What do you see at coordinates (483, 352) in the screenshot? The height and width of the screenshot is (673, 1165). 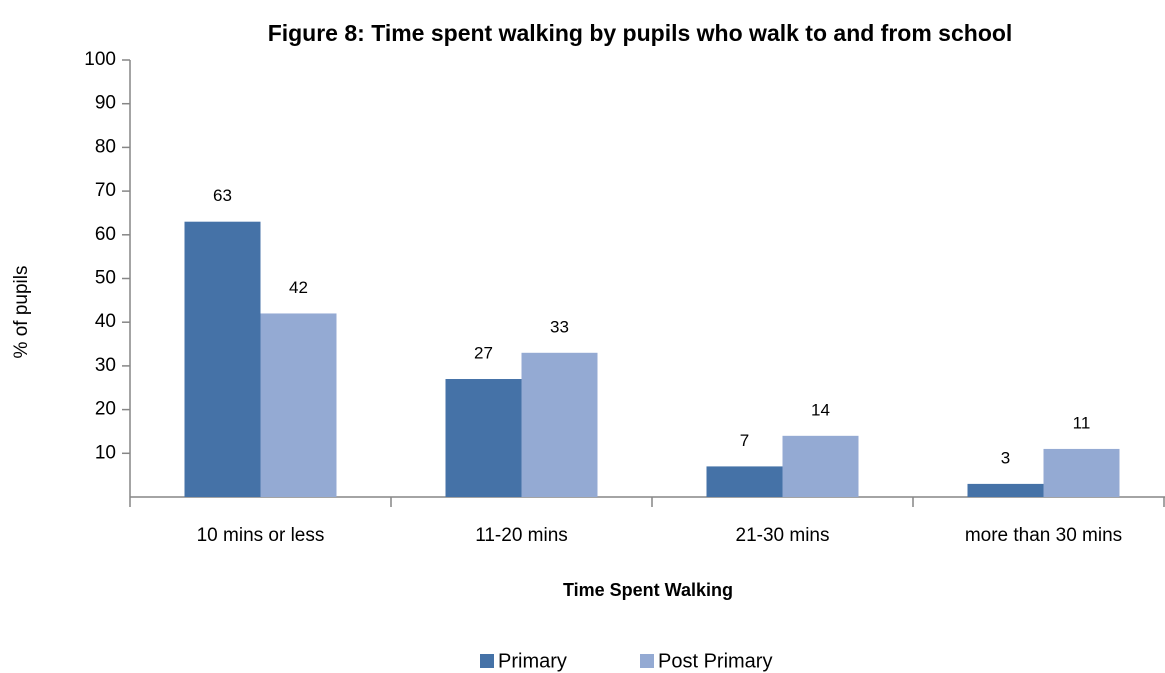 I see `data-label: 27` at bounding box center [483, 352].